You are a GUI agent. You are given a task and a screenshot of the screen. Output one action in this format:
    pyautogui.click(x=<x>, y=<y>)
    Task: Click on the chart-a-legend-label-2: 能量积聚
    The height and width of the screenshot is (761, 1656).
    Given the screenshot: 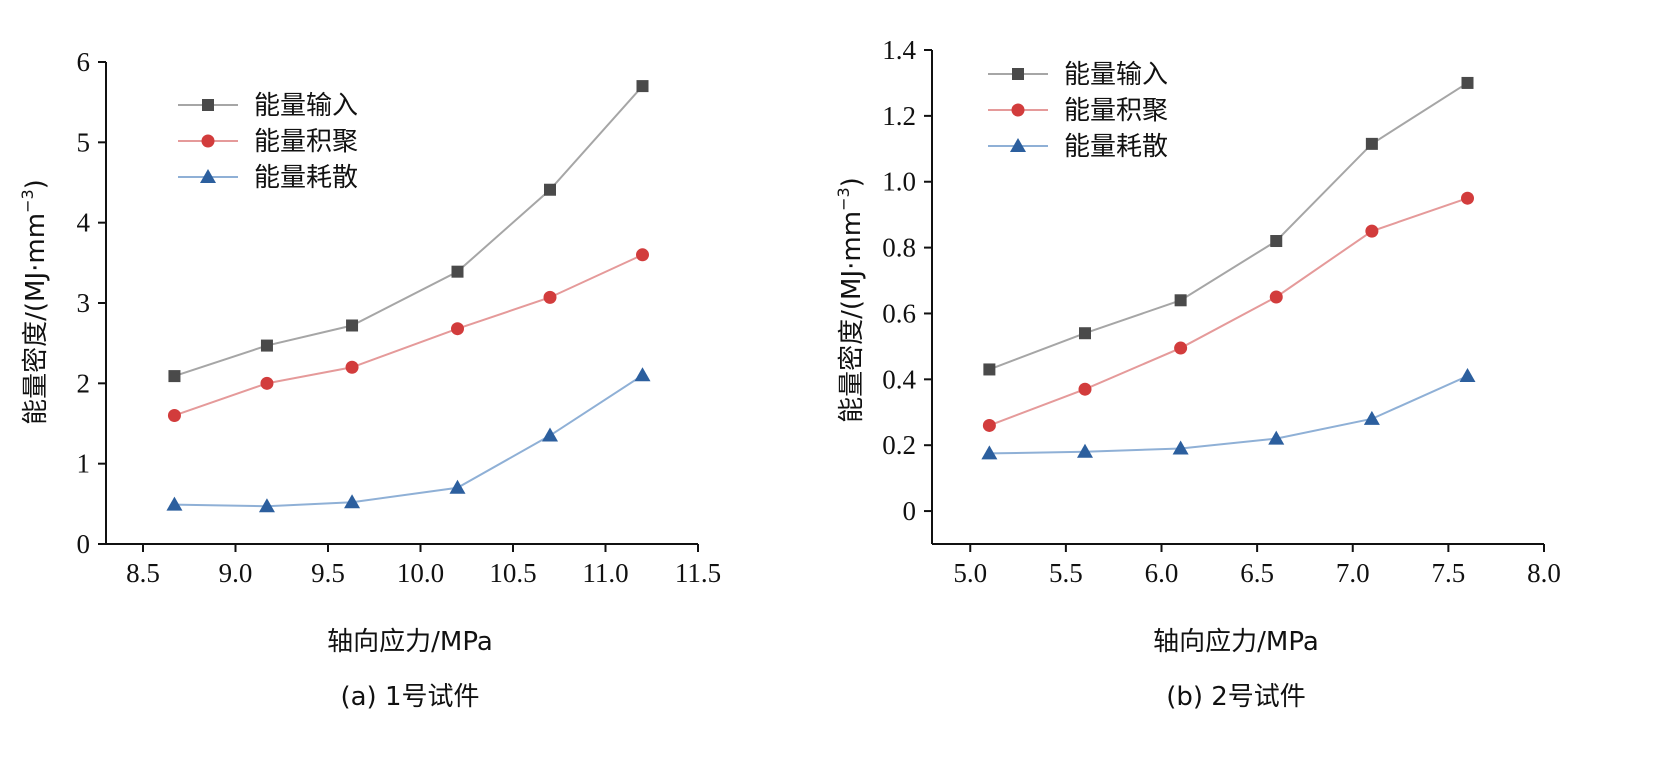 What is the action you would take?
    pyautogui.click(x=306, y=142)
    